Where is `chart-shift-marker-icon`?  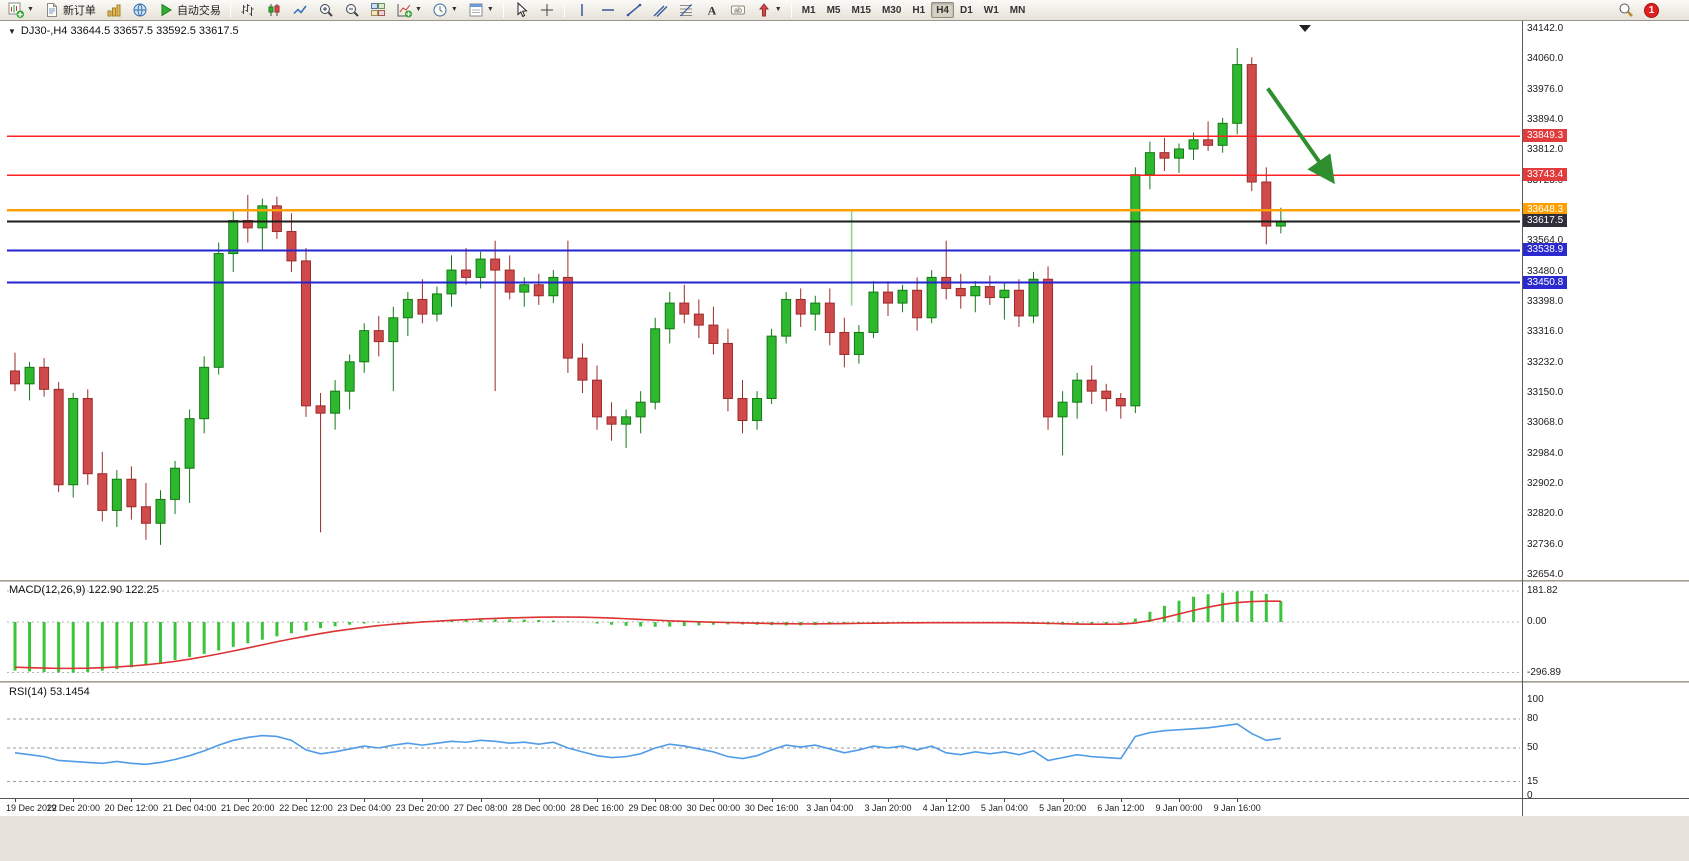 chart-shift-marker-icon is located at coordinates (1305, 28).